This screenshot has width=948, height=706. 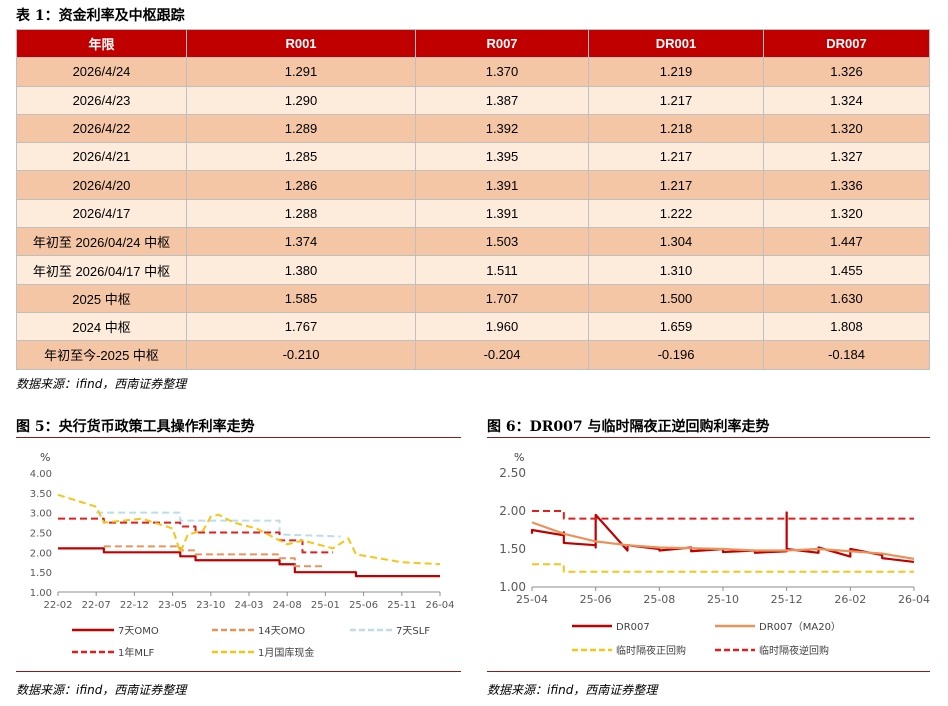 What do you see at coordinates (473, 355) in the screenshot?
I see `table-row: 年初至今-2025 中枢 -0.210 -0.204 -0.196 -0.184` at bounding box center [473, 355].